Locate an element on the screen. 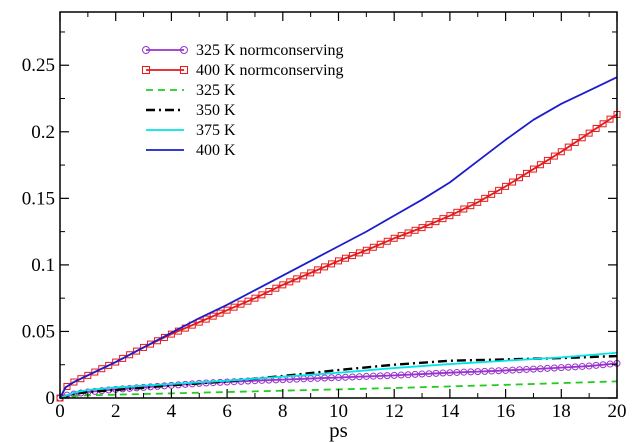  y-tick-label: 0.05 is located at coordinates (38, 331).